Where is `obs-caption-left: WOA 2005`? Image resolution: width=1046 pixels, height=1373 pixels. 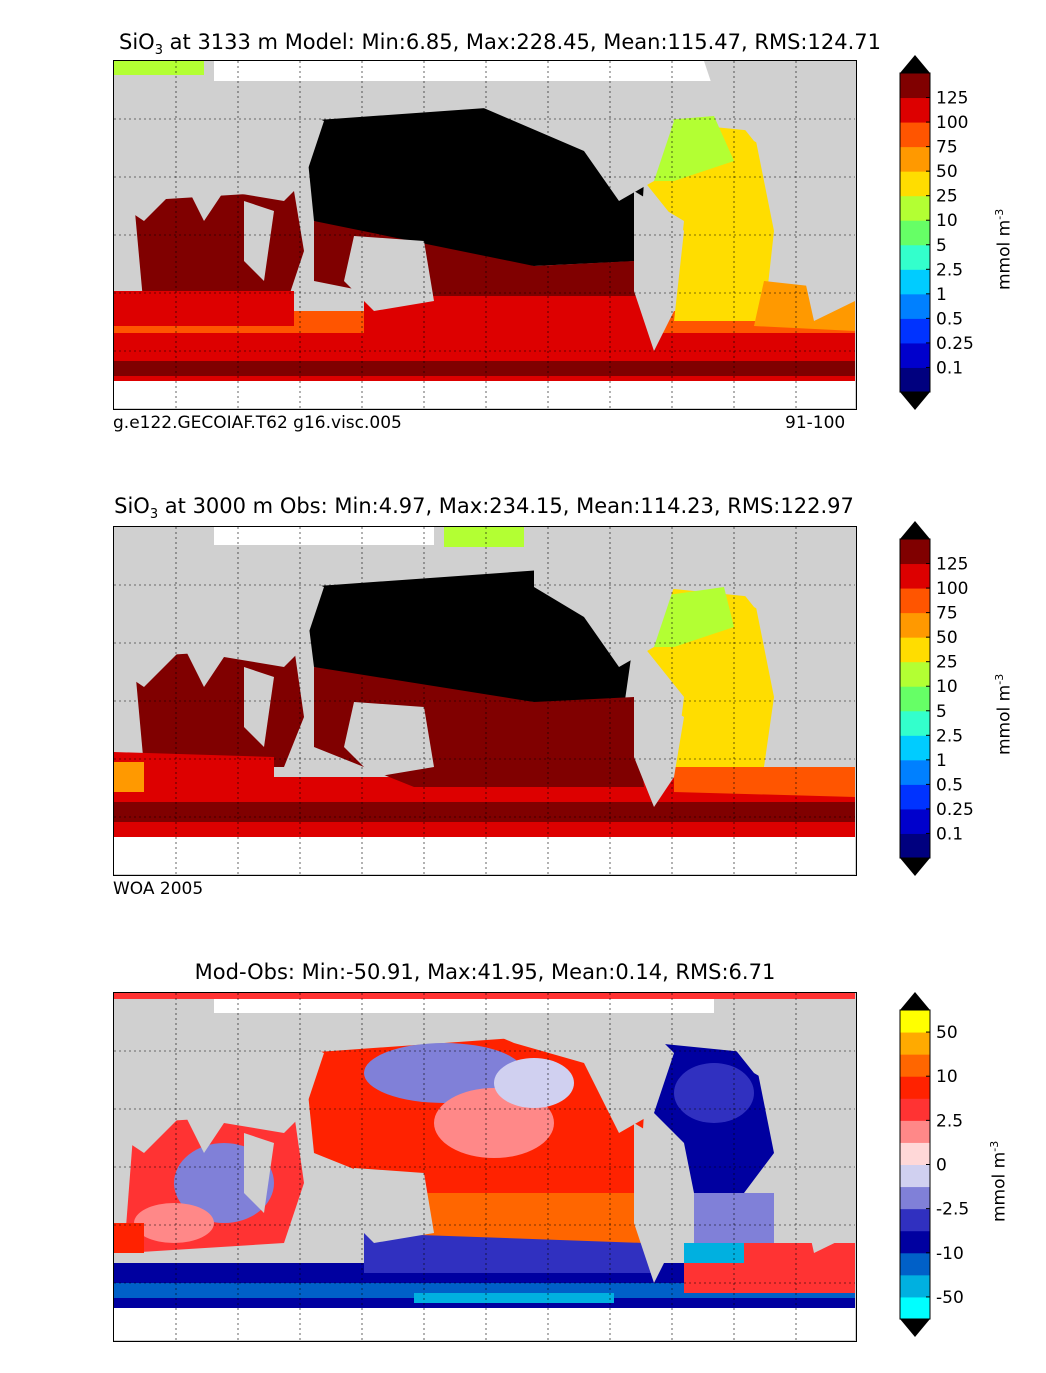 obs-caption-left: WOA 2005 is located at coordinates (158, 889).